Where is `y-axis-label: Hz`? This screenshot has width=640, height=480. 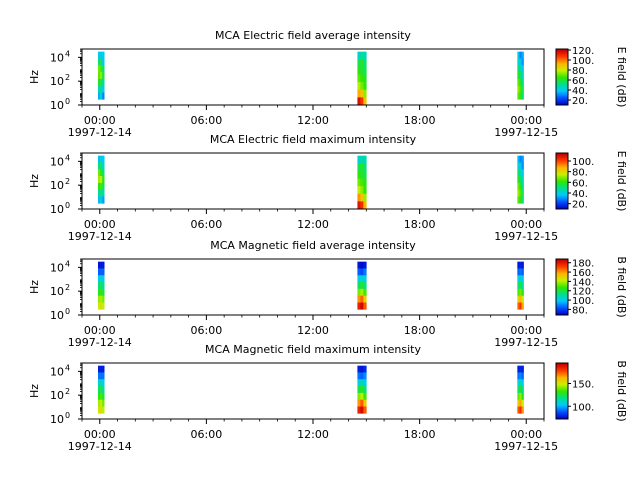
y-axis-label: Hz is located at coordinates (34, 77).